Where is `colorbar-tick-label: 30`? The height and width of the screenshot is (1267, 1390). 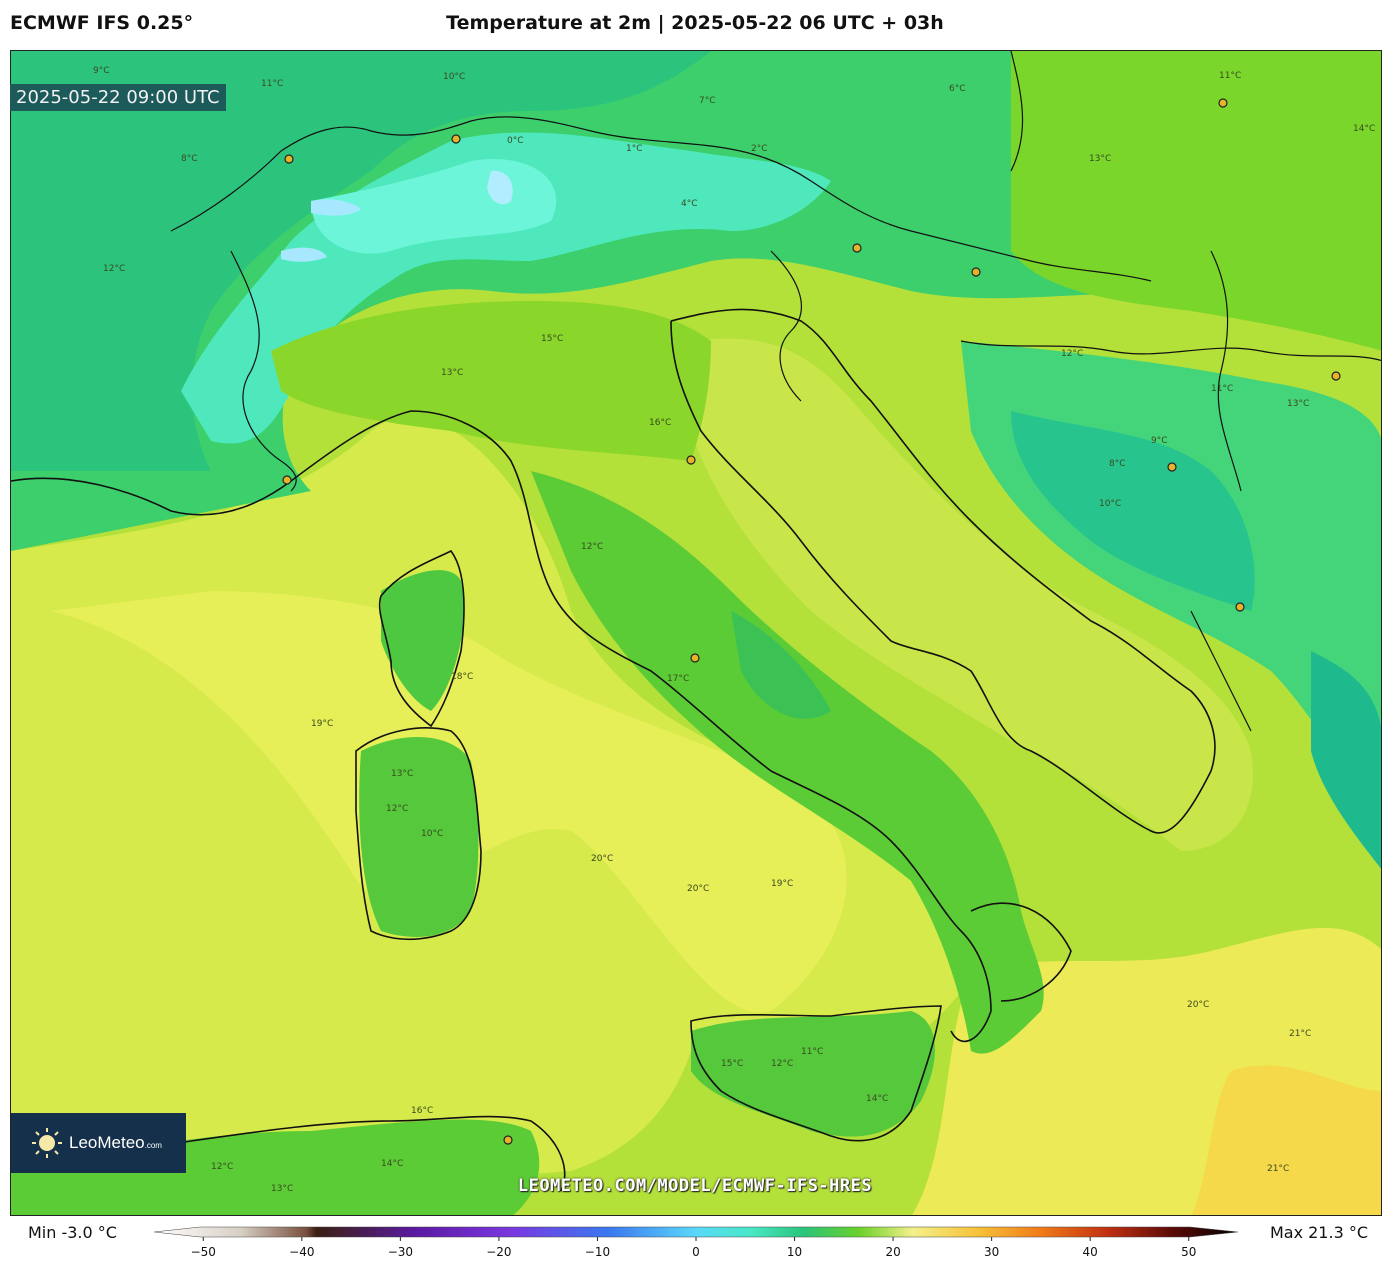 colorbar-tick-label: 30 is located at coordinates (991, 1252).